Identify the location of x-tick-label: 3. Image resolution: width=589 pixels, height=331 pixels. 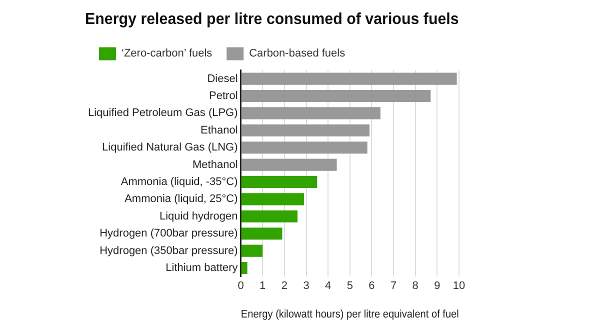
(306, 286).